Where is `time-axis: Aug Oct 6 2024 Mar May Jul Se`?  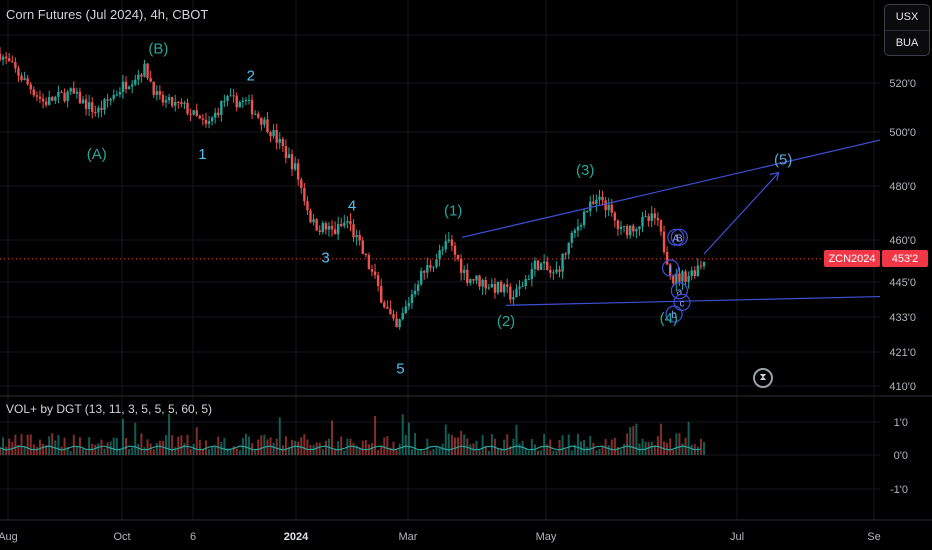
time-axis: Aug Oct 6 2024 Mar May Jul Se is located at coordinates (440, 537).